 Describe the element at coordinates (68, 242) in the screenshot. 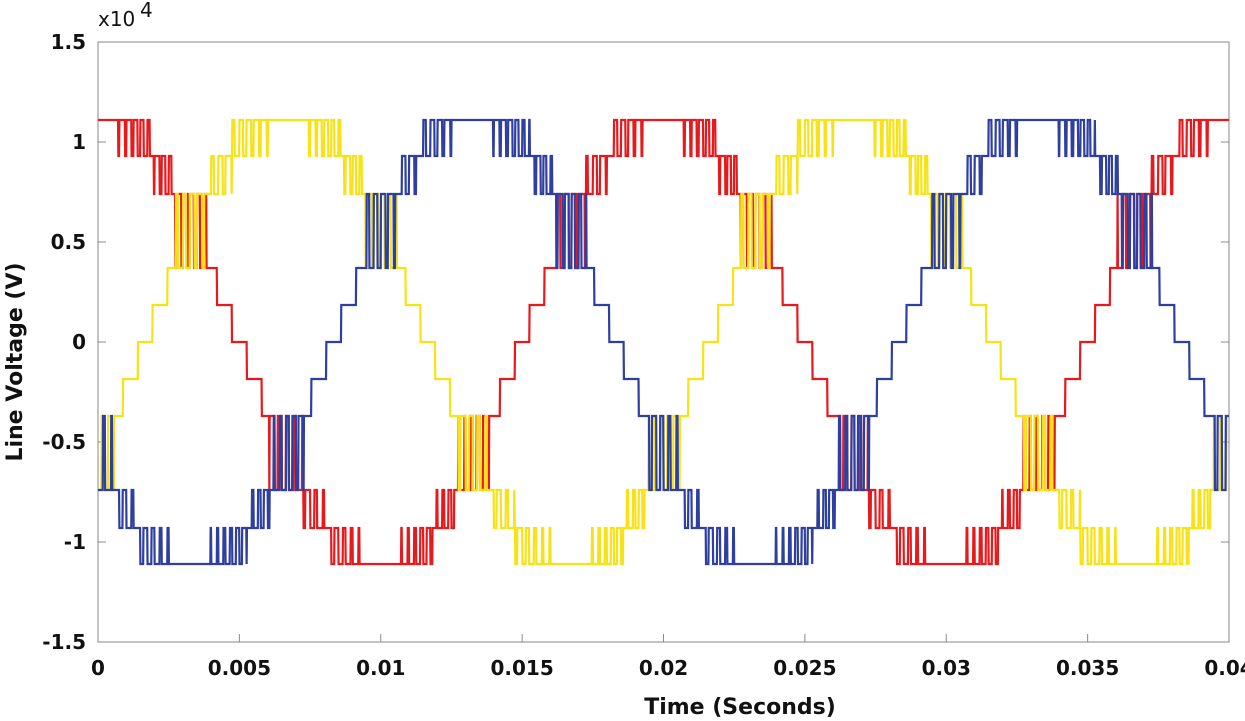

I see `y-tick-label: 0.5` at that location.